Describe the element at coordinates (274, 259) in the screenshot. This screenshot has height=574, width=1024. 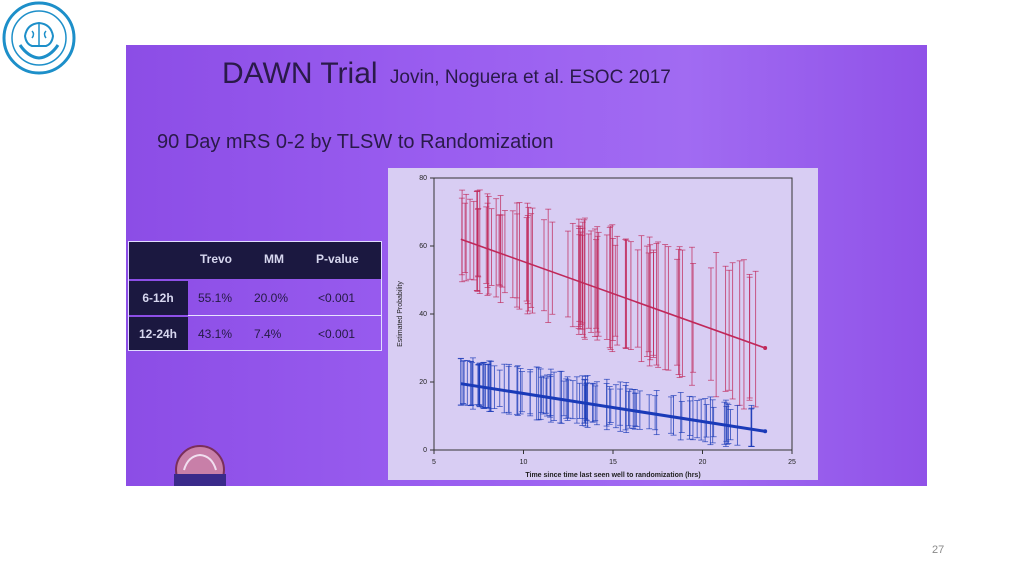
I see `header-mm: MM` at that location.